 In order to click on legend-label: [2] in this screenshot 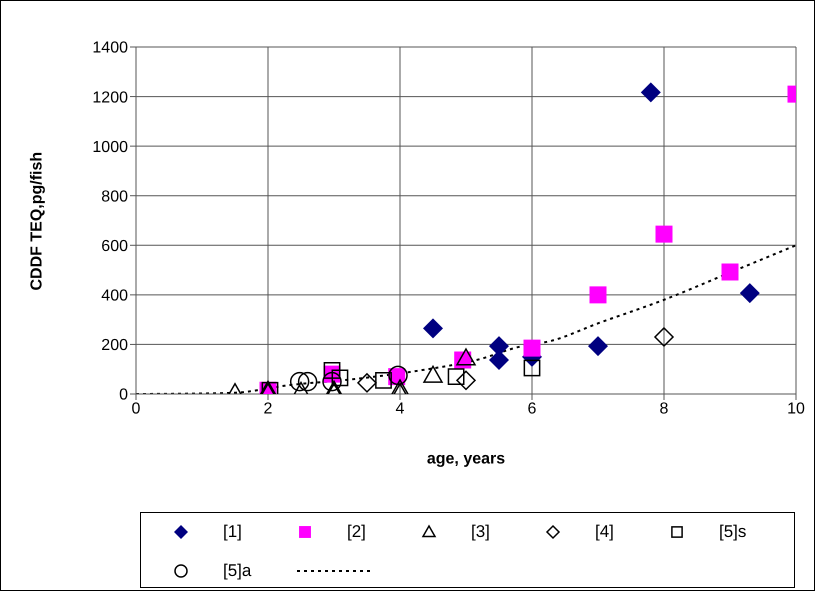, I will do `click(356, 532)`.